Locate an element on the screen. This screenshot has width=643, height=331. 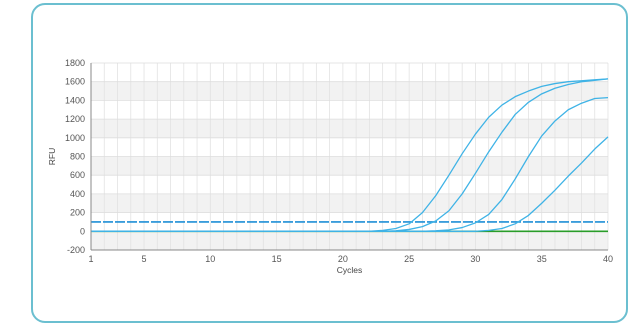
y-tick-label: 1600 is located at coordinates (75, 82).